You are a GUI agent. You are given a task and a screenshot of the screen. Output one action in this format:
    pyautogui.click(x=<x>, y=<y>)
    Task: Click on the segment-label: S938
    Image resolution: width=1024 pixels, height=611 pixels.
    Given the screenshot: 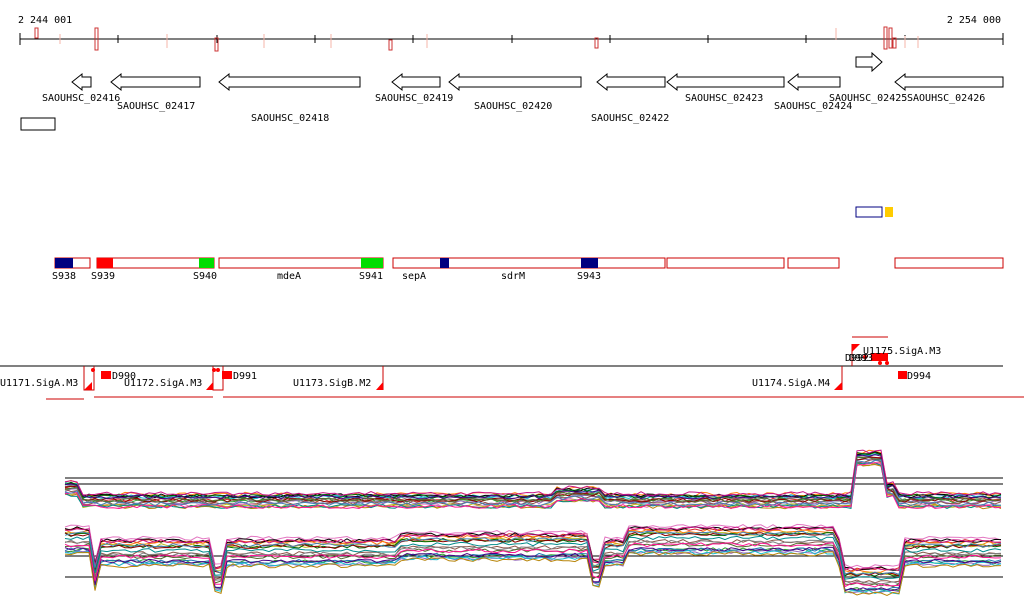 What is the action you would take?
    pyautogui.click(x=64, y=276)
    